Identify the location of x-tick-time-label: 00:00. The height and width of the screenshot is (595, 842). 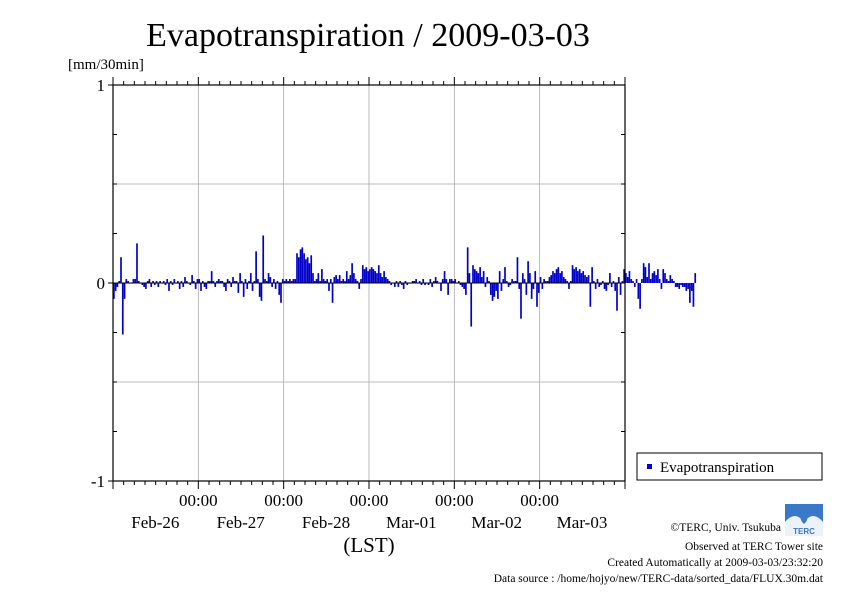
(283, 500).